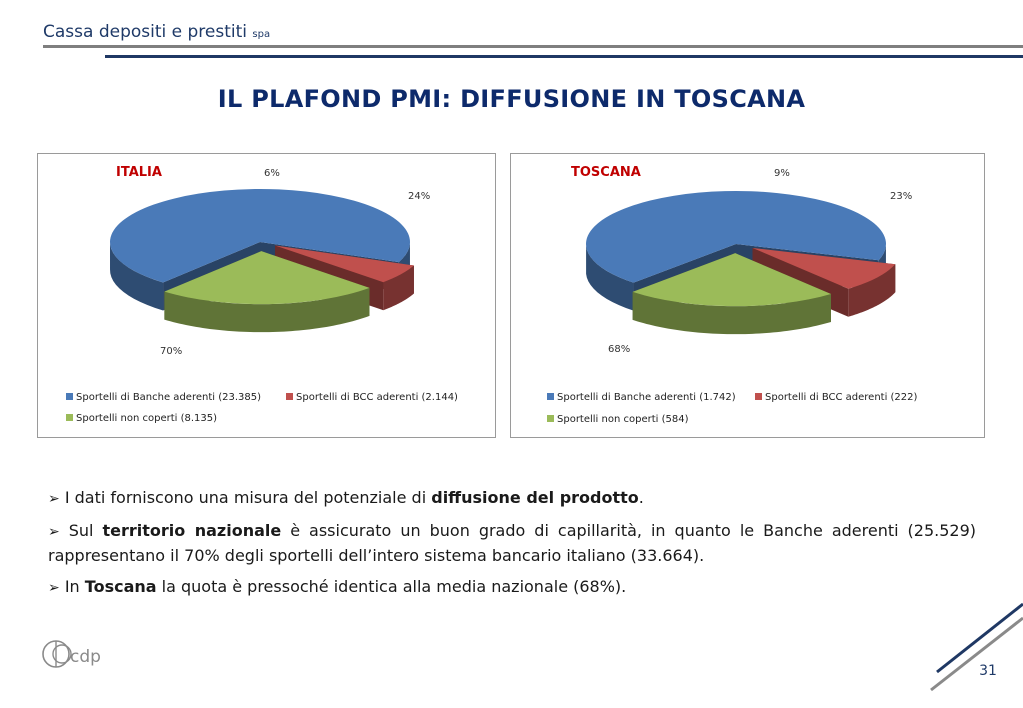 The width and height of the screenshot is (1023, 708). What do you see at coordinates (782, 173) in the screenshot?
I see `pie-data-label-2: 9%` at bounding box center [782, 173].